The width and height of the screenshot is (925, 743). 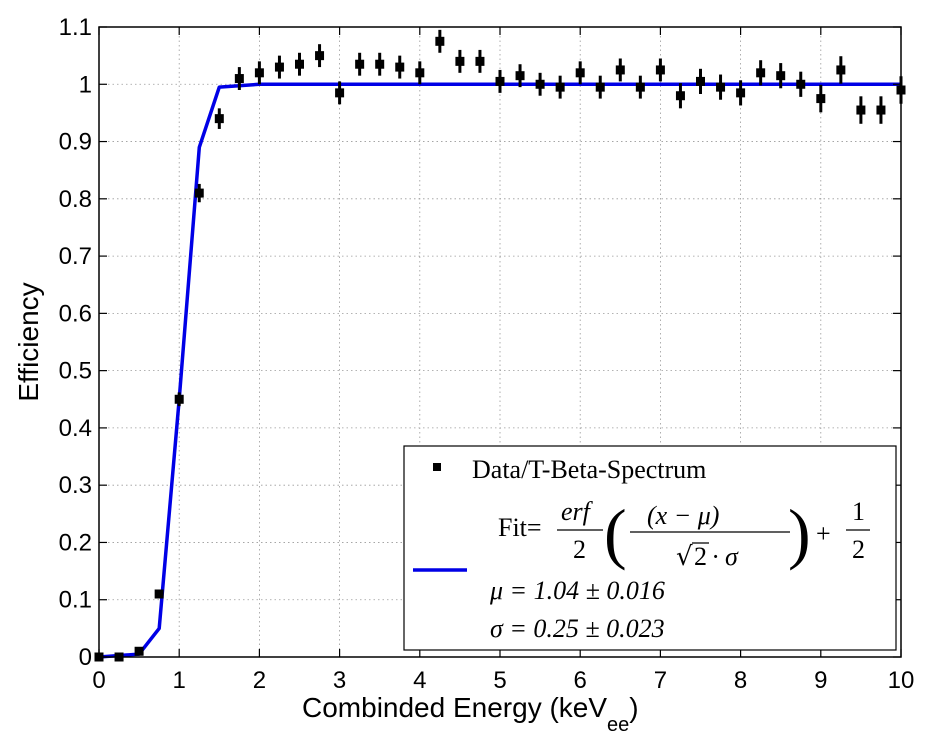 I want to click on legend-sigma-line: σ = 0.25 ± 0.023, so click(x=577, y=628).